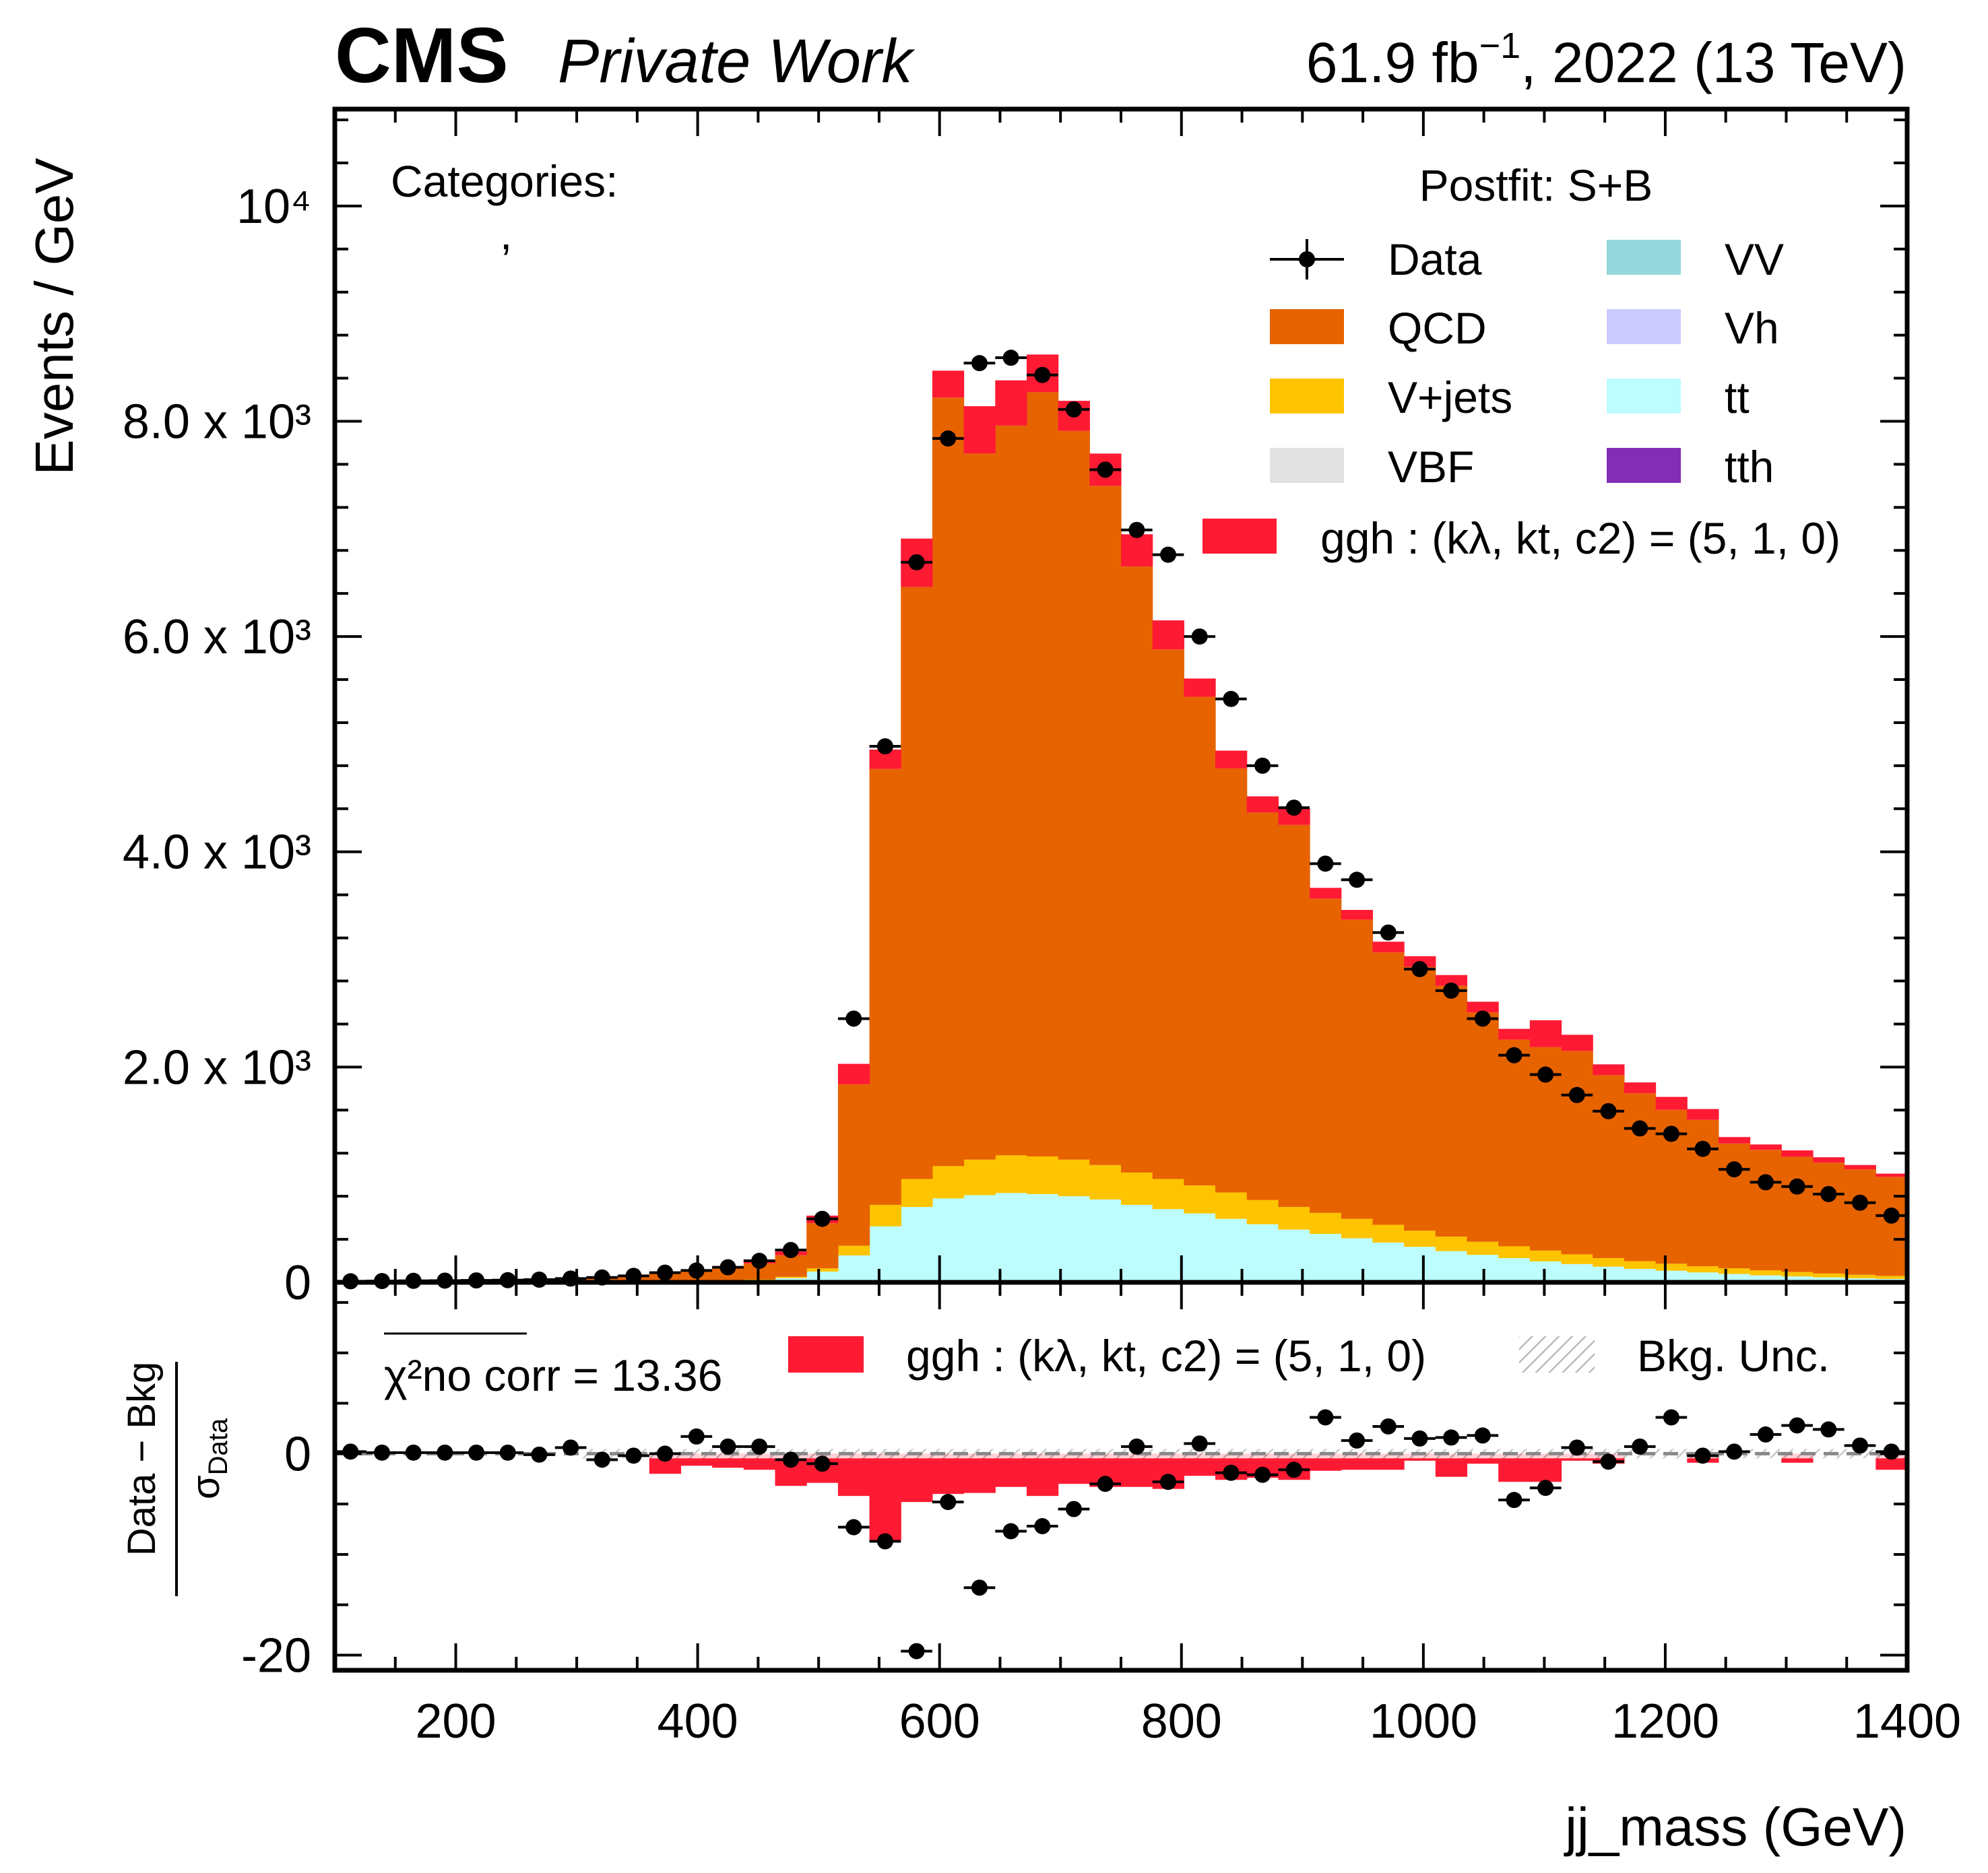 This screenshot has height=1873, width=1988. Describe the element at coordinates (1734, 1356) in the screenshot. I see `ratio-legend-unc-label: Bkg. Unc.` at that location.